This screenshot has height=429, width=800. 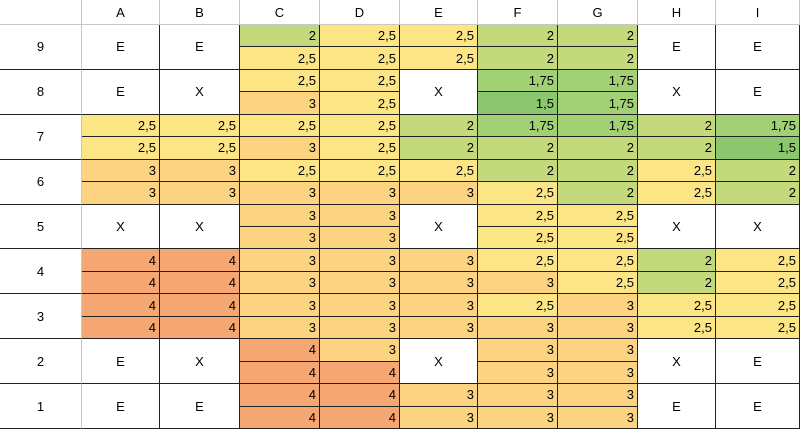 I want to click on row-header: 7, so click(x=41, y=137).